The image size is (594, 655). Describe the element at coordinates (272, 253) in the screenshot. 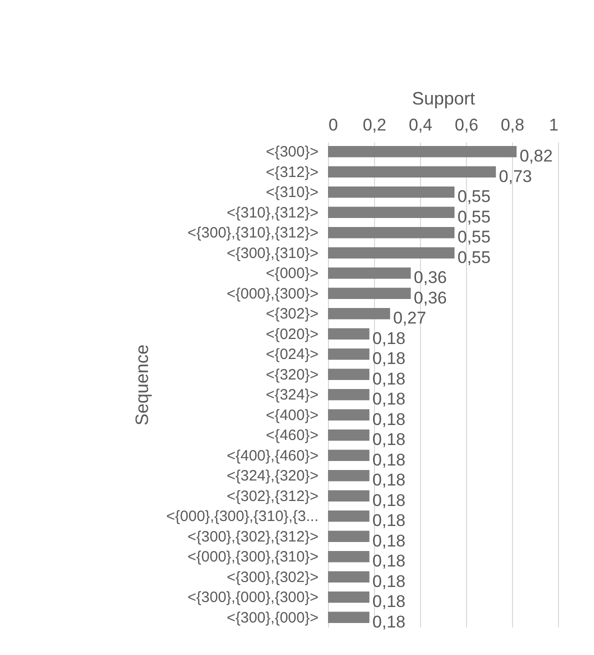

I see `y-tick-label: <{300},{310}>` at that location.